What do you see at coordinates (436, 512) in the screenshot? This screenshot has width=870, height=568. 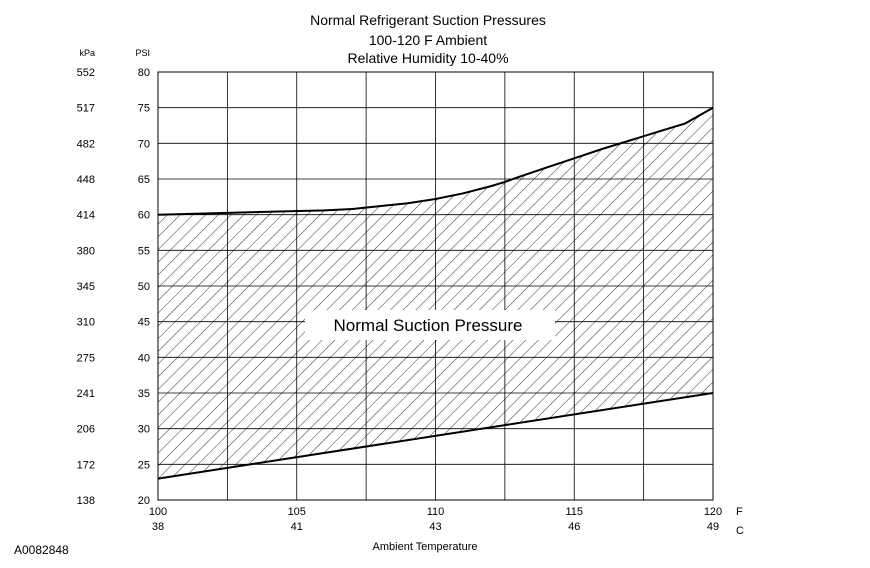 I see `x-tick-f: 110` at bounding box center [436, 512].